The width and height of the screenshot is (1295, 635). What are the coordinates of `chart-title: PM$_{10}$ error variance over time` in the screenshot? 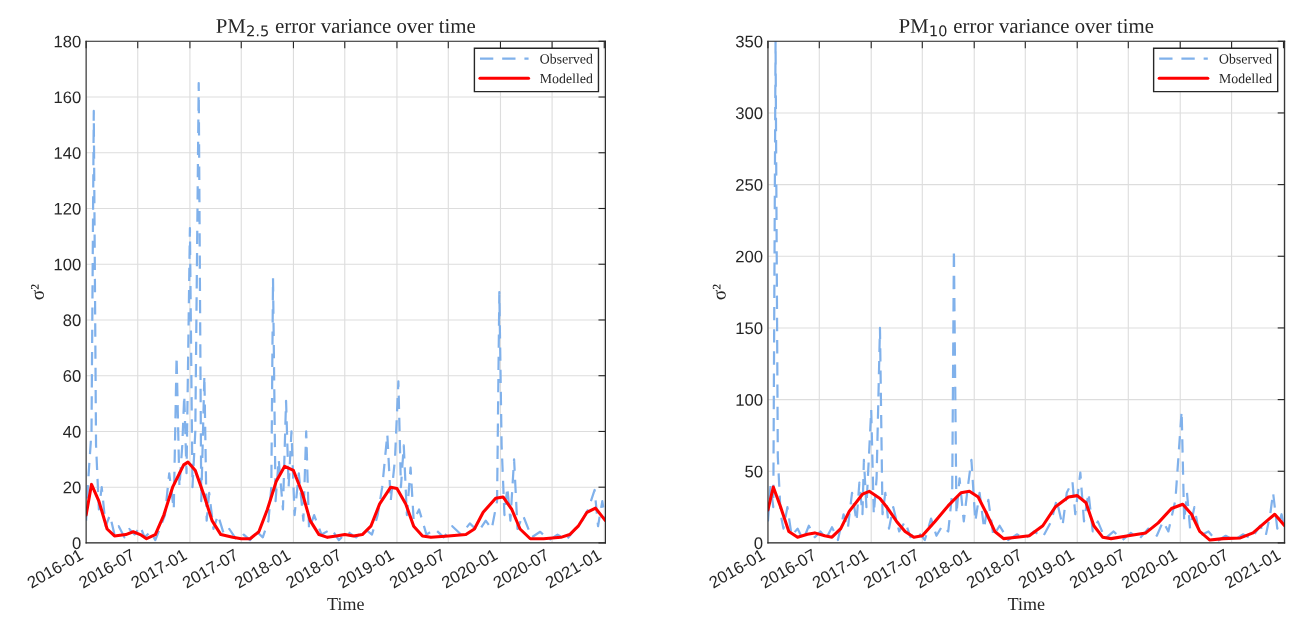 It's located at (1026, 27).